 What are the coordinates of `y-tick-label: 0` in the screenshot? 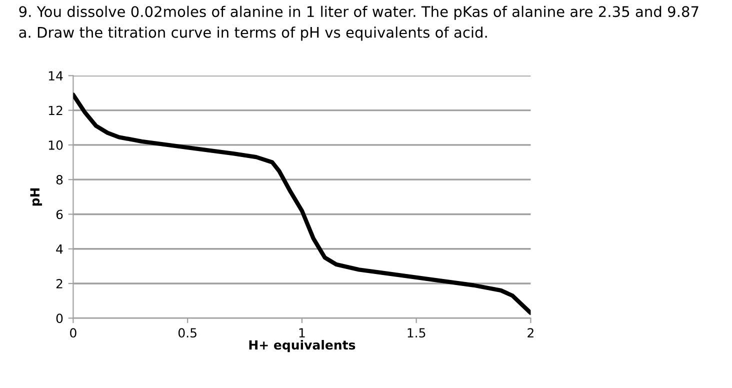 It's located at (59, 319).